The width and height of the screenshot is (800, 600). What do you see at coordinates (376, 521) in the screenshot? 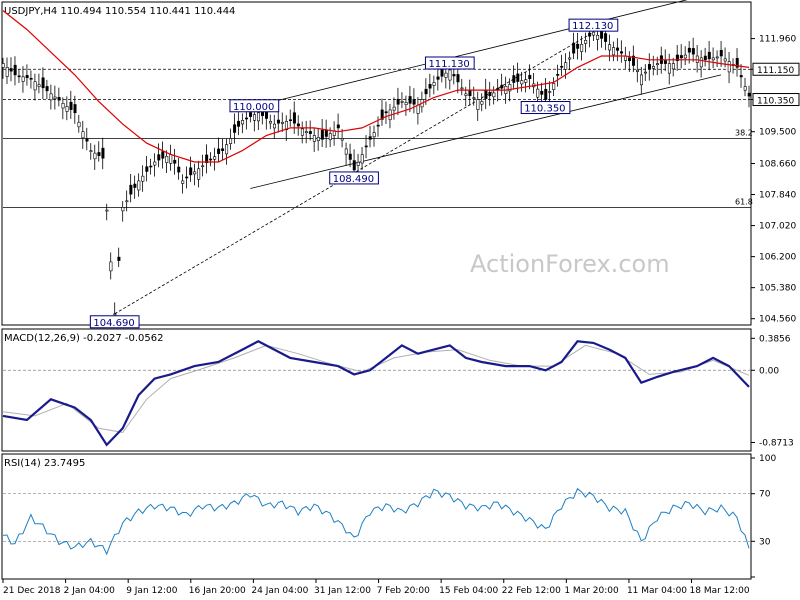
I see `rsi-line` at bounding box center [376, 521].